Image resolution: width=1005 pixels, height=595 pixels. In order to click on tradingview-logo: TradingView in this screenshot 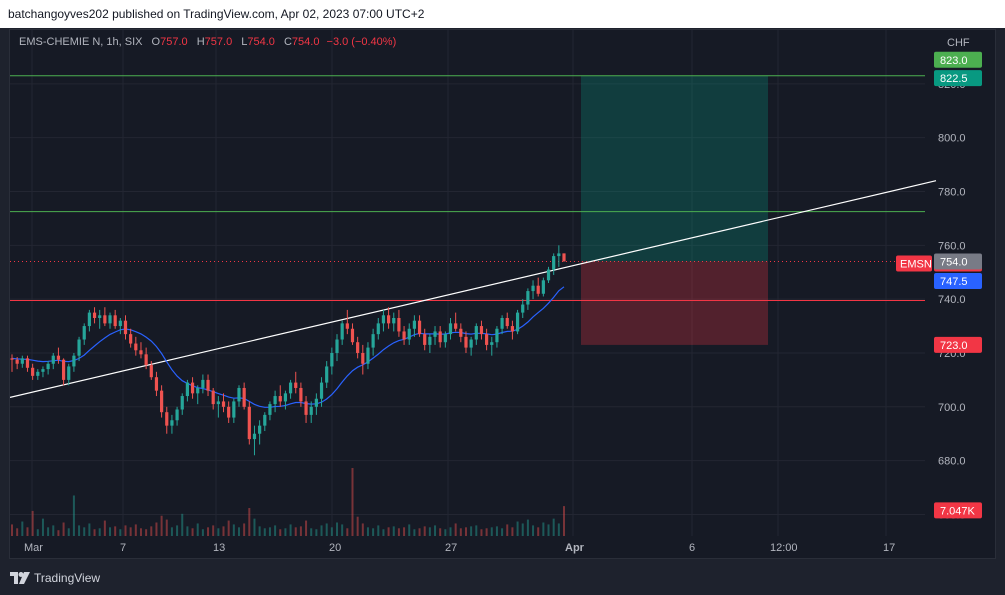, I will do `click(55, 578)`.